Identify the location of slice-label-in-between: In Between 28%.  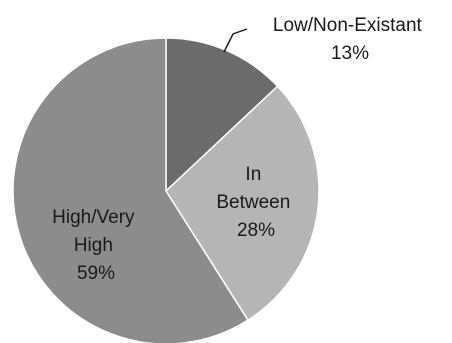
(255, 202).